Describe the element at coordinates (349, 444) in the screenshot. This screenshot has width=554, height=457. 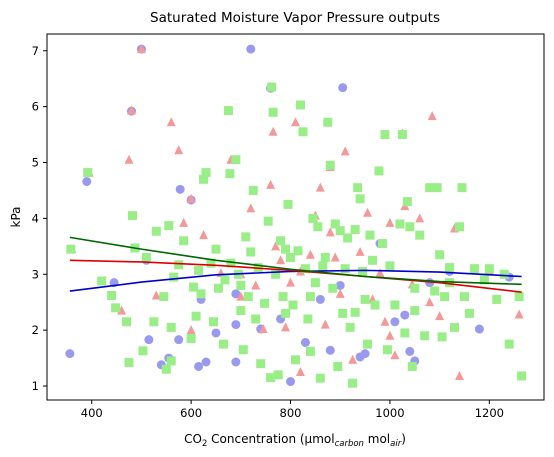
I see `x-axis-label-sub-carbon: carbon` at that location.